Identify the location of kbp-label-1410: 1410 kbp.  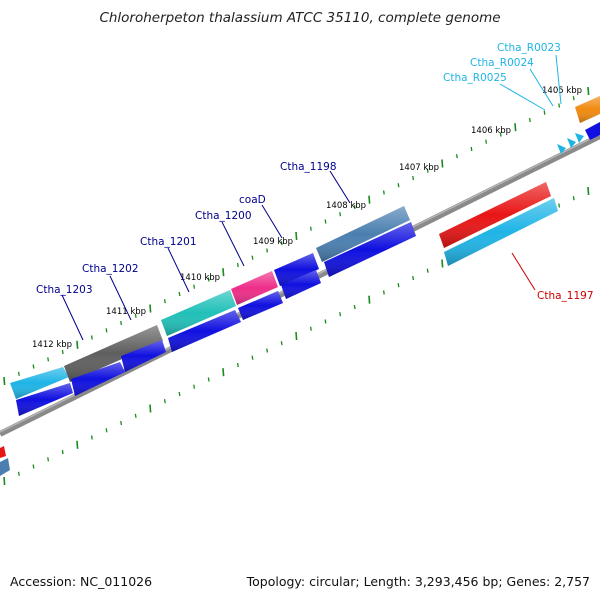
(200, 278).